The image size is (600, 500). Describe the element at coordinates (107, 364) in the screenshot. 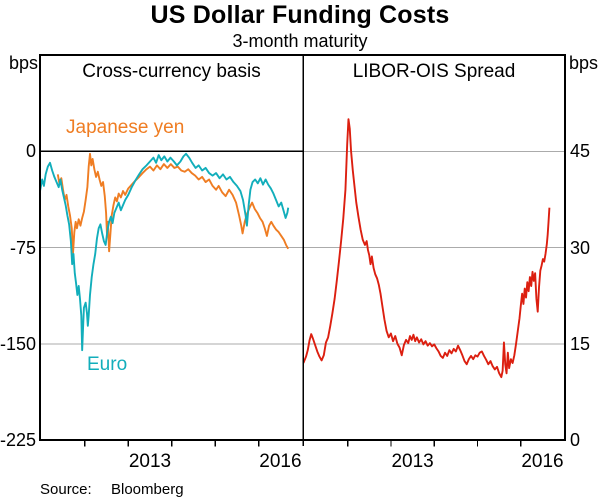

I see `series-label-euro: Euro` at that location.